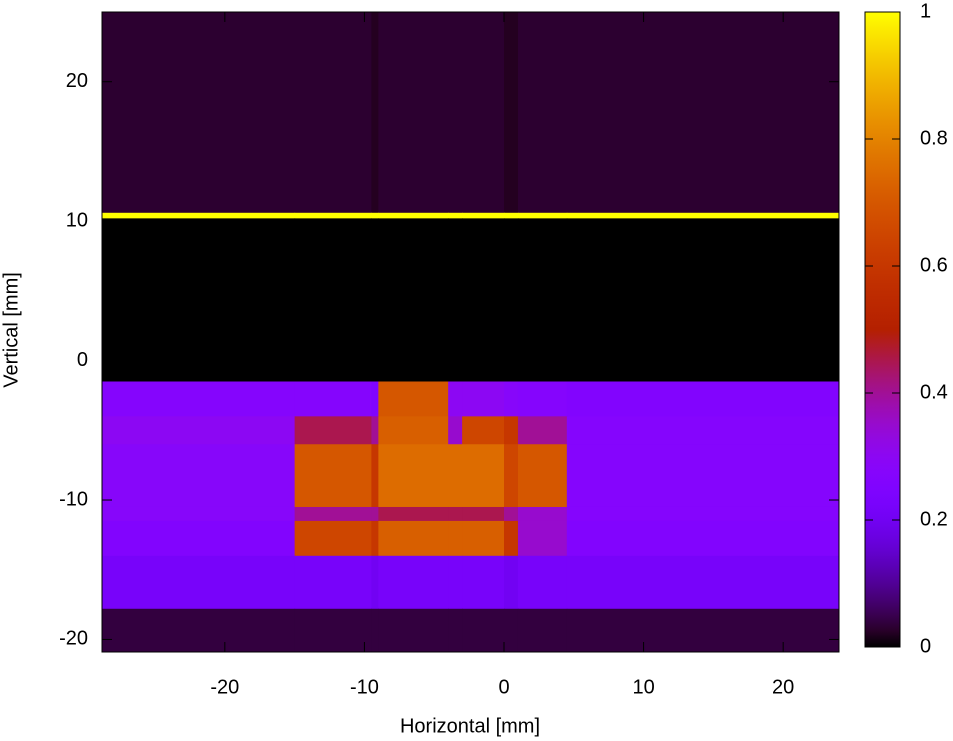 This screenshot has width=953, height=741. What do you see at coordinates (882, 329) in the screenshot?
I see `colorbar` at bounding box center [882, 329].